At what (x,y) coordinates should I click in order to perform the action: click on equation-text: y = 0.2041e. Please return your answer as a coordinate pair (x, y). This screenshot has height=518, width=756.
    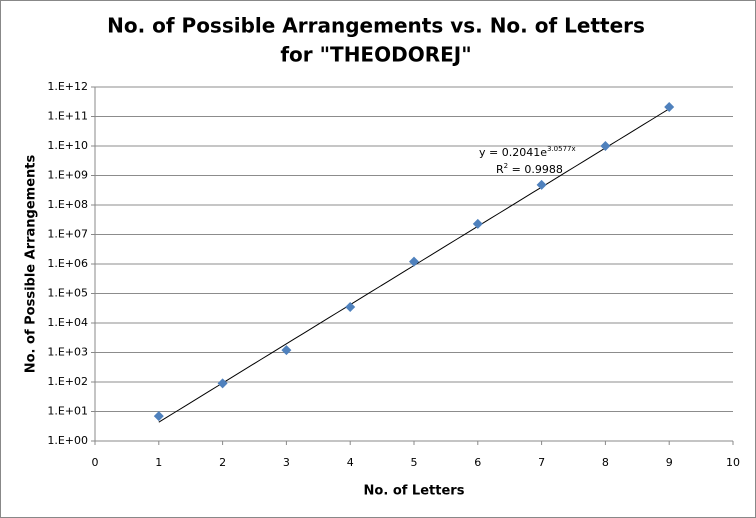
    Looking at the image, I should click on (513, 152).